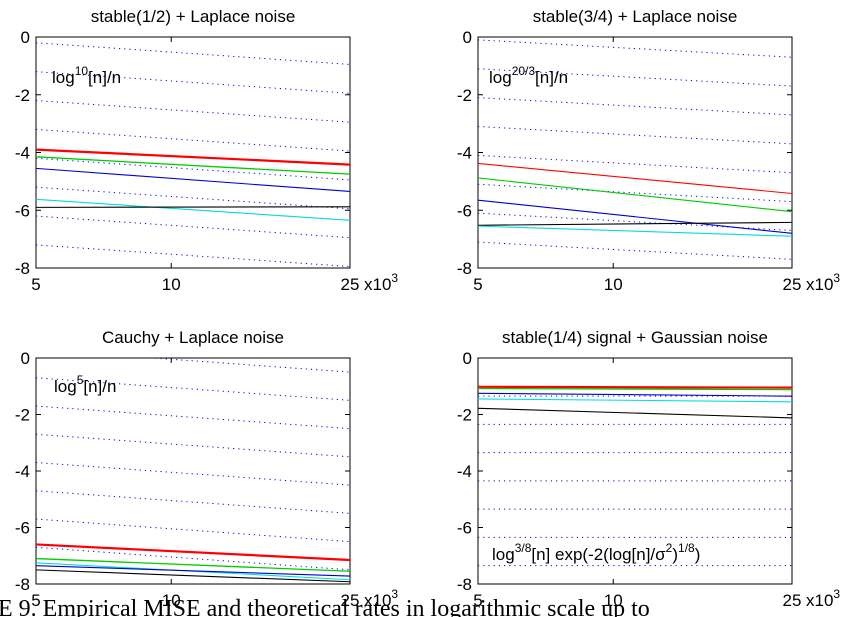 The width and height of the screenshot is (859, 617). Describe the element at coordinates (193, 337) in the screenshot. I see `chart-title: Cauchy + Laplace noise` at that location.